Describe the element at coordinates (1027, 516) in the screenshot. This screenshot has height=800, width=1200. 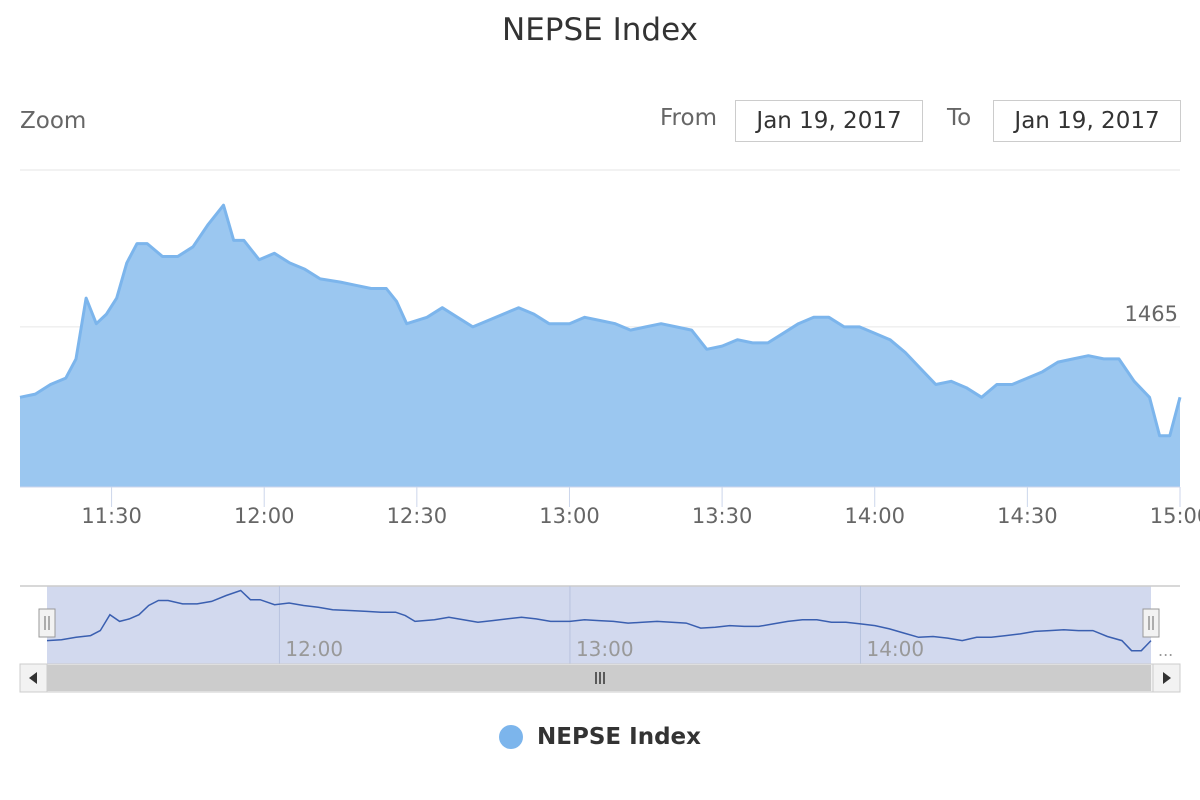
I see `x-tick-label: 14:30` at that location.